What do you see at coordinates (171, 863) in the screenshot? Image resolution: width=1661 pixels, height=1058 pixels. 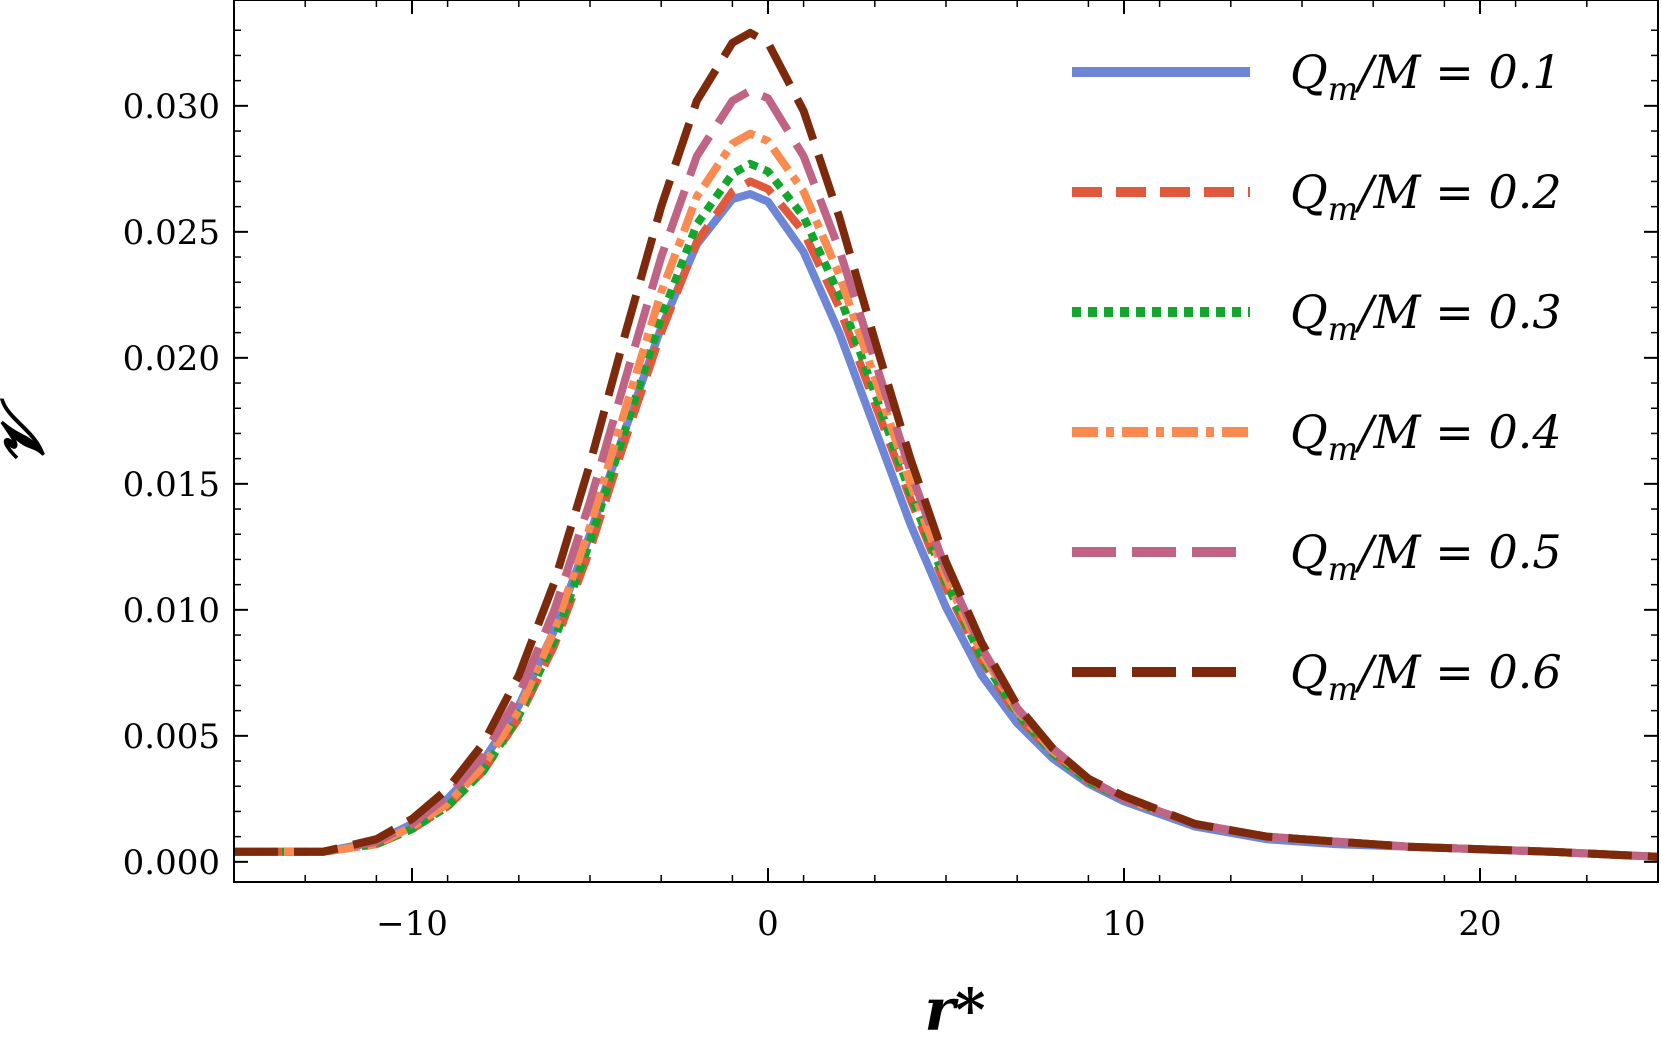 I see `y-tick-label: 0.000` at bounding box center [171, 863].